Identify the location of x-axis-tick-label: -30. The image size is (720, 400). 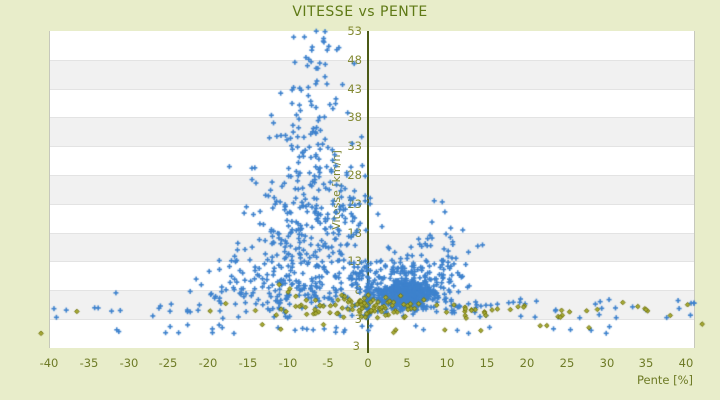
(129, 363).